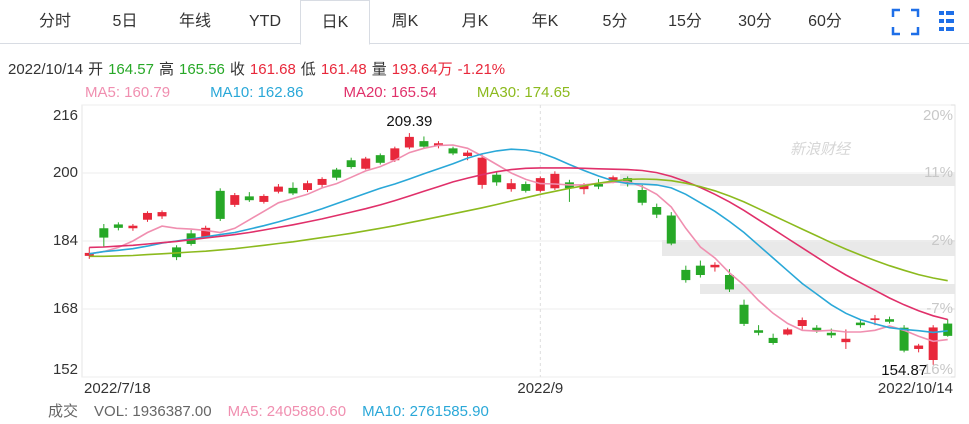 This screenshot has height=424, width=969. Describe the element at coordinates (523, 92) in the screenshot. I see `legend-entry: MA30: 174.65` at that location.